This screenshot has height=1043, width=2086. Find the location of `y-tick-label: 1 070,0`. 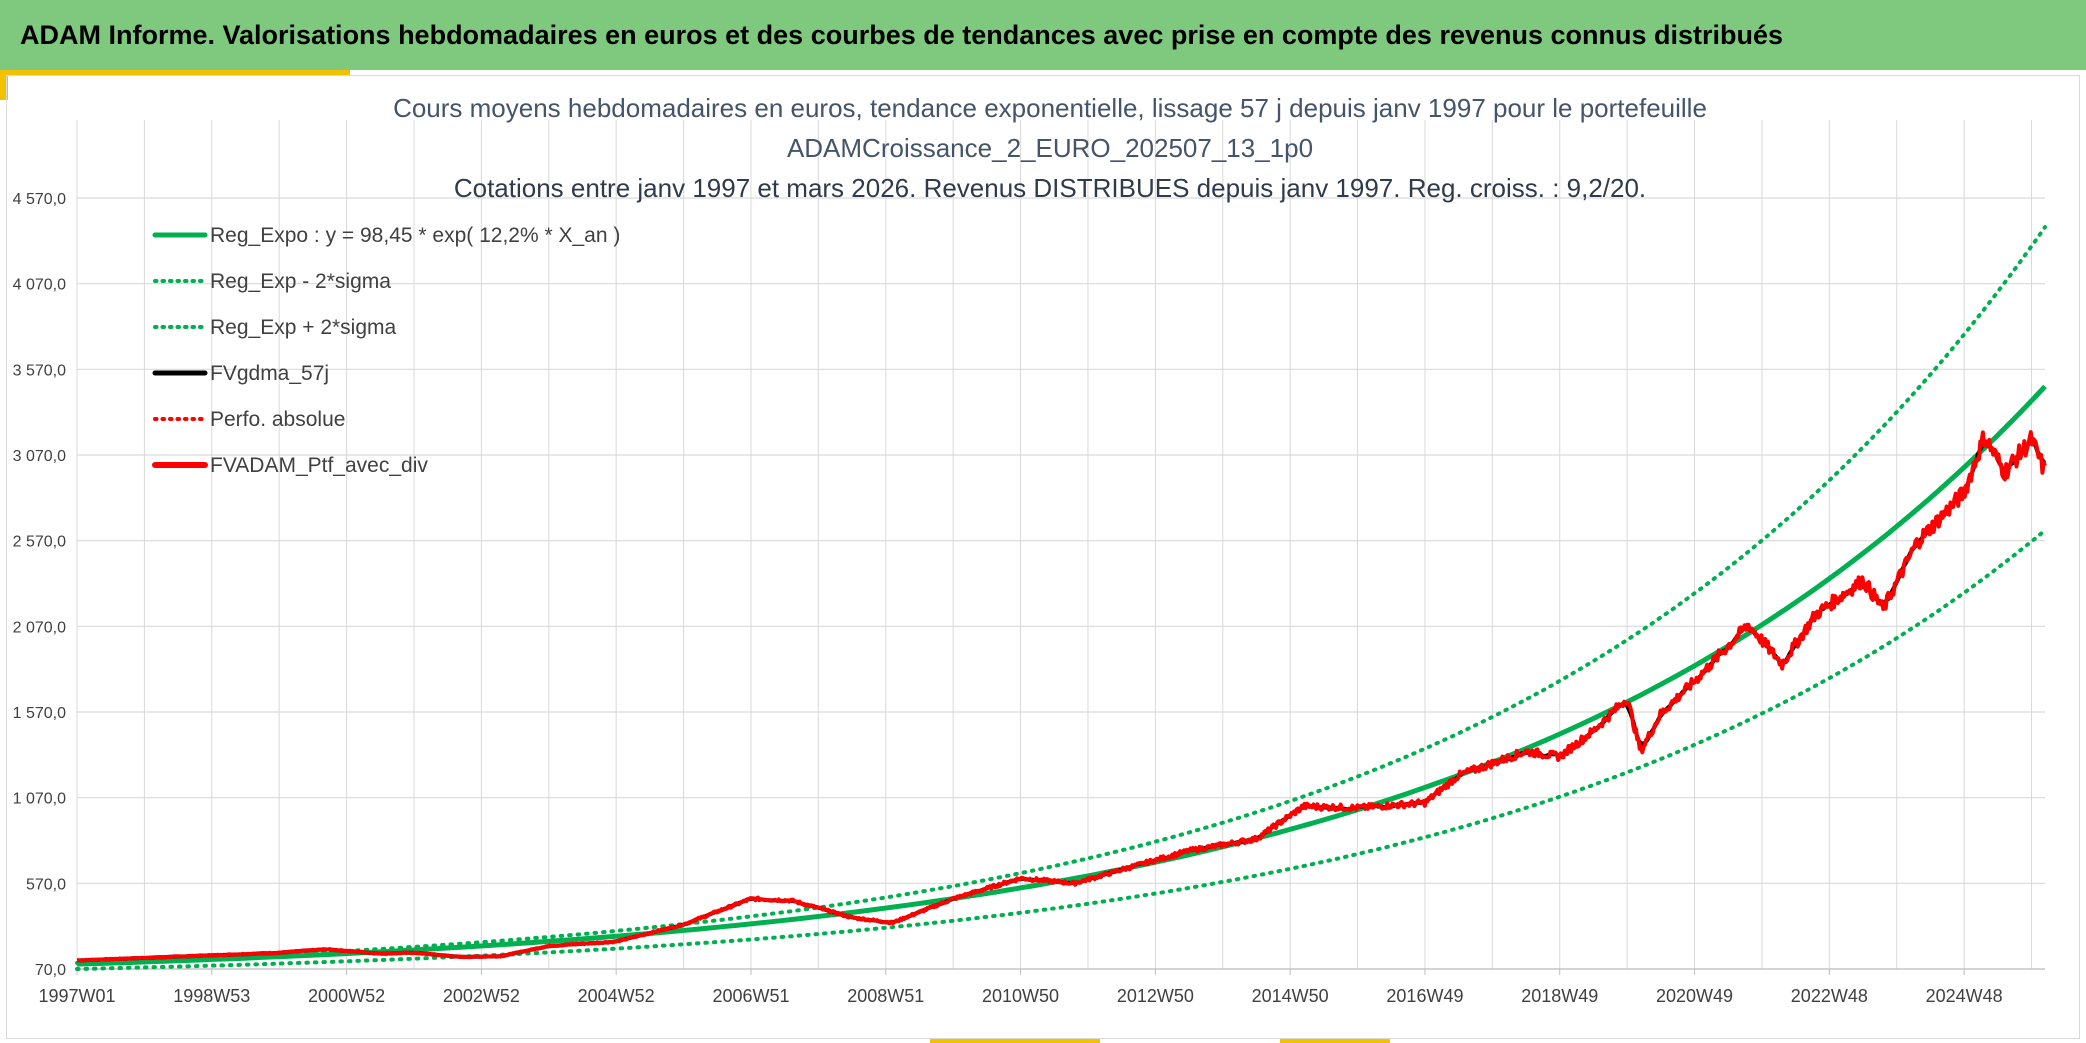

y-tick-label: 1 070,0 is located at coordinates (39, 799).